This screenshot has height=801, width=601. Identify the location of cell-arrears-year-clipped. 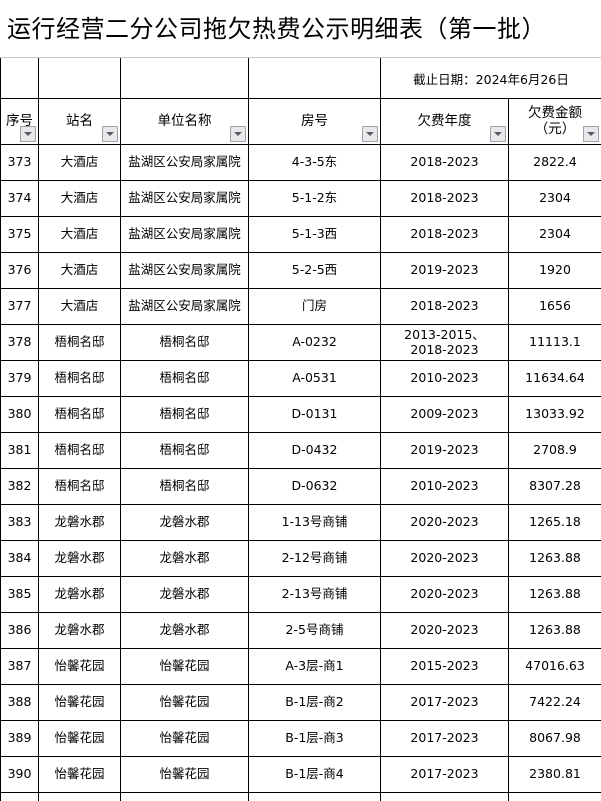
(445, 797).